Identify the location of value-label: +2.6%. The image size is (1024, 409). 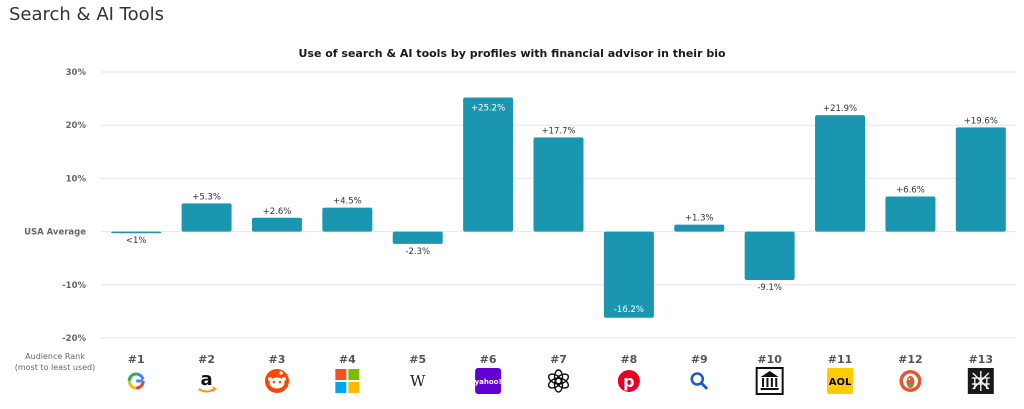
(277, 212).